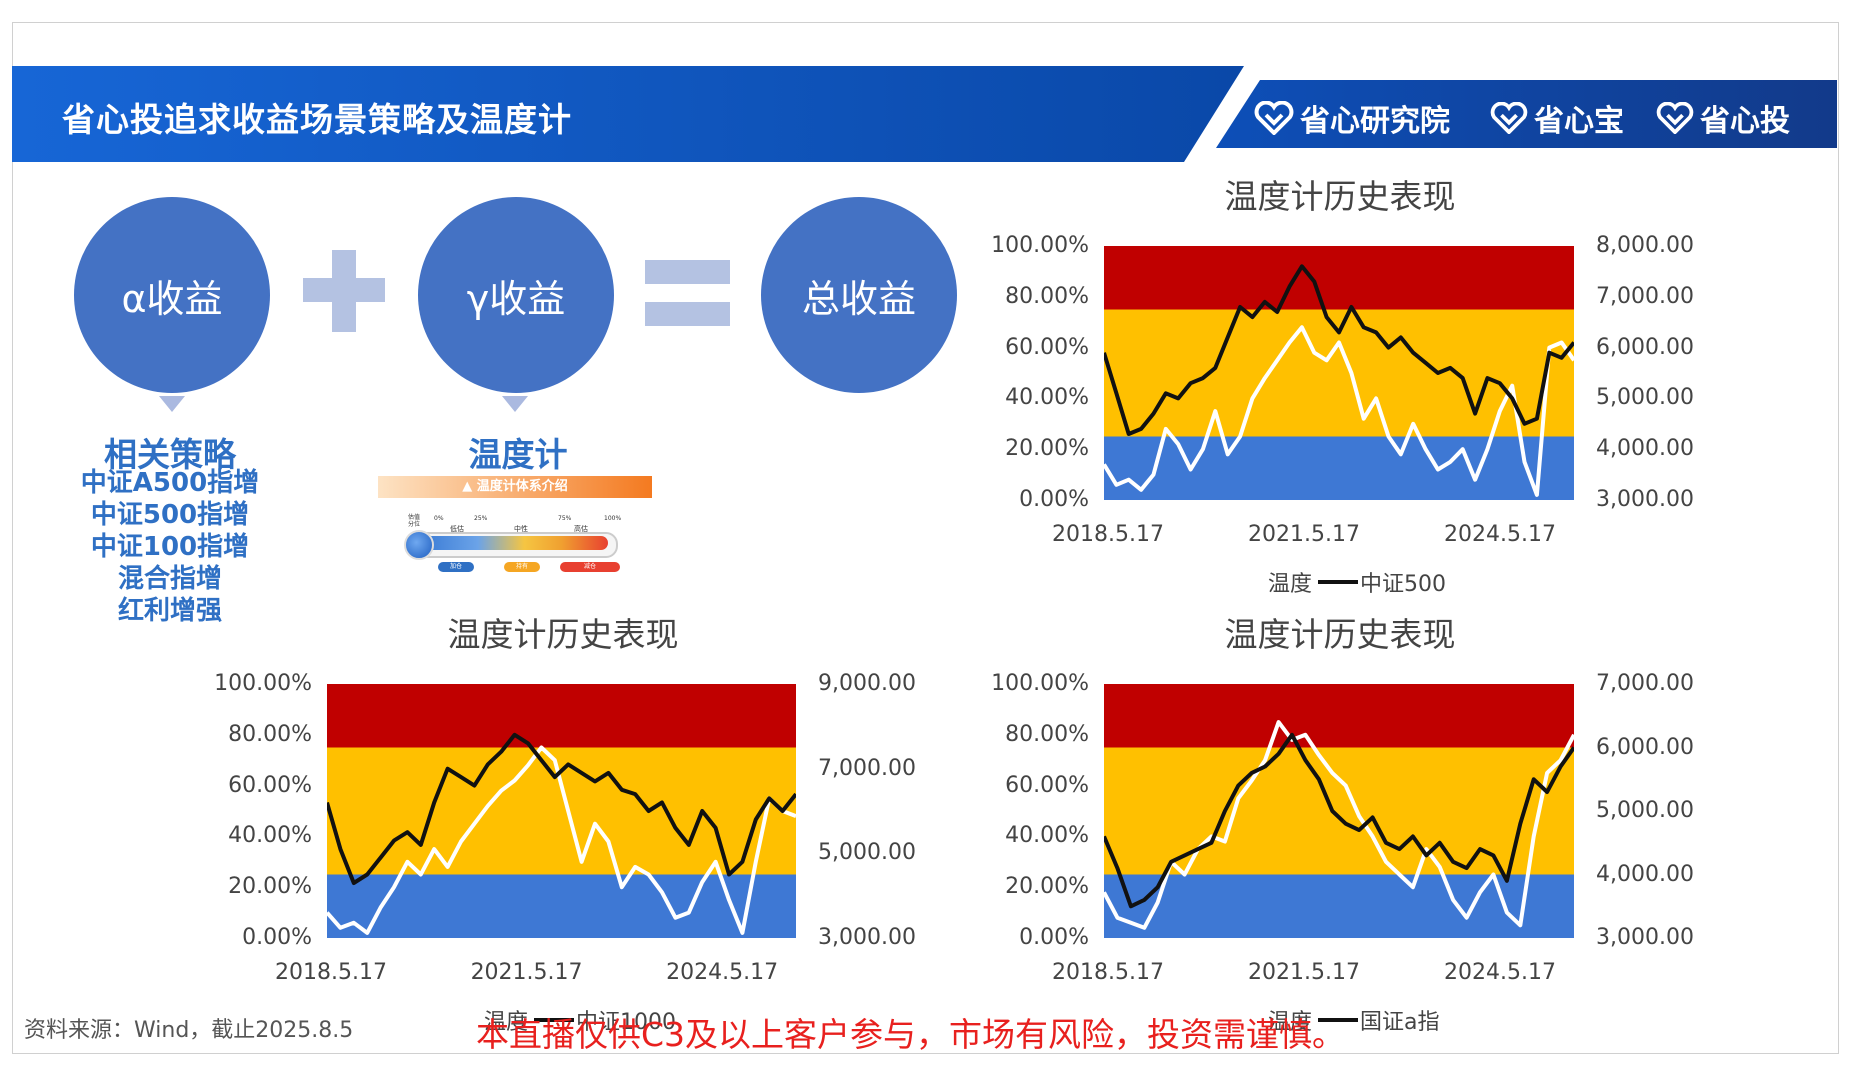 The width and height of the screenshot is (1861, 1070). What do you see at coordinates (1108, 972) in the screenshot?
I see `x-axis-tick: 2018.5.17` at bounding box center [1108, 972].